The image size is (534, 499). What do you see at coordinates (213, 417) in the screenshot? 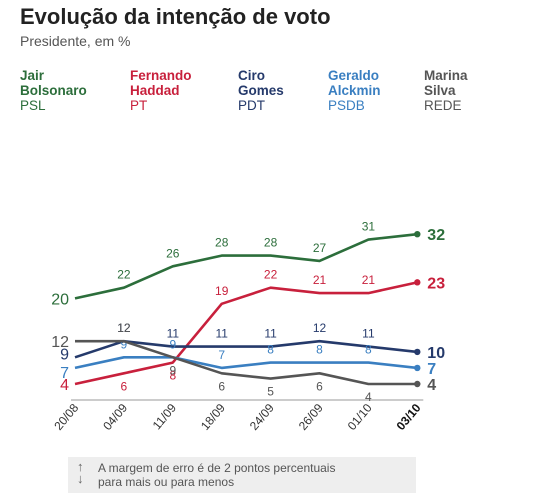
I see `x-tick-label: 18/09` at bounding box center [213, 417].